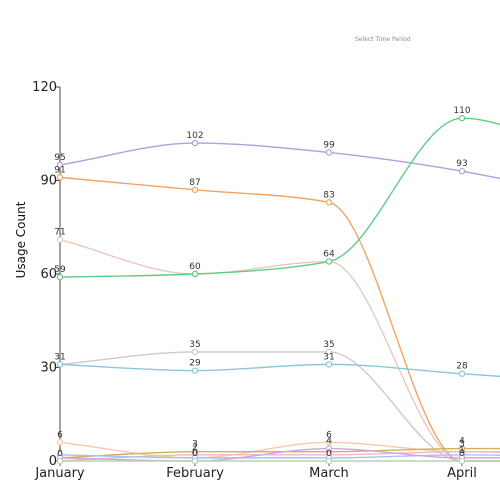  Describe the element at coordinates (44, 87) in the screenshot. I see `y-tick-label: 120` at that location.